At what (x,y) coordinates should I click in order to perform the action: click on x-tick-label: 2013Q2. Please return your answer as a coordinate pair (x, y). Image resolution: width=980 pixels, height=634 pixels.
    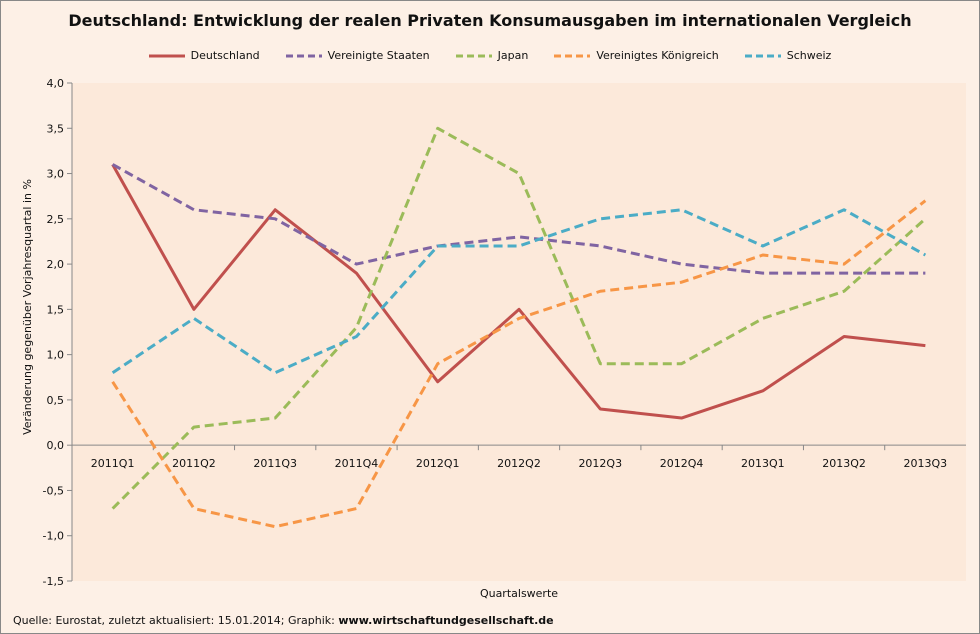
    Looking at the image, I should click on (844, 463).